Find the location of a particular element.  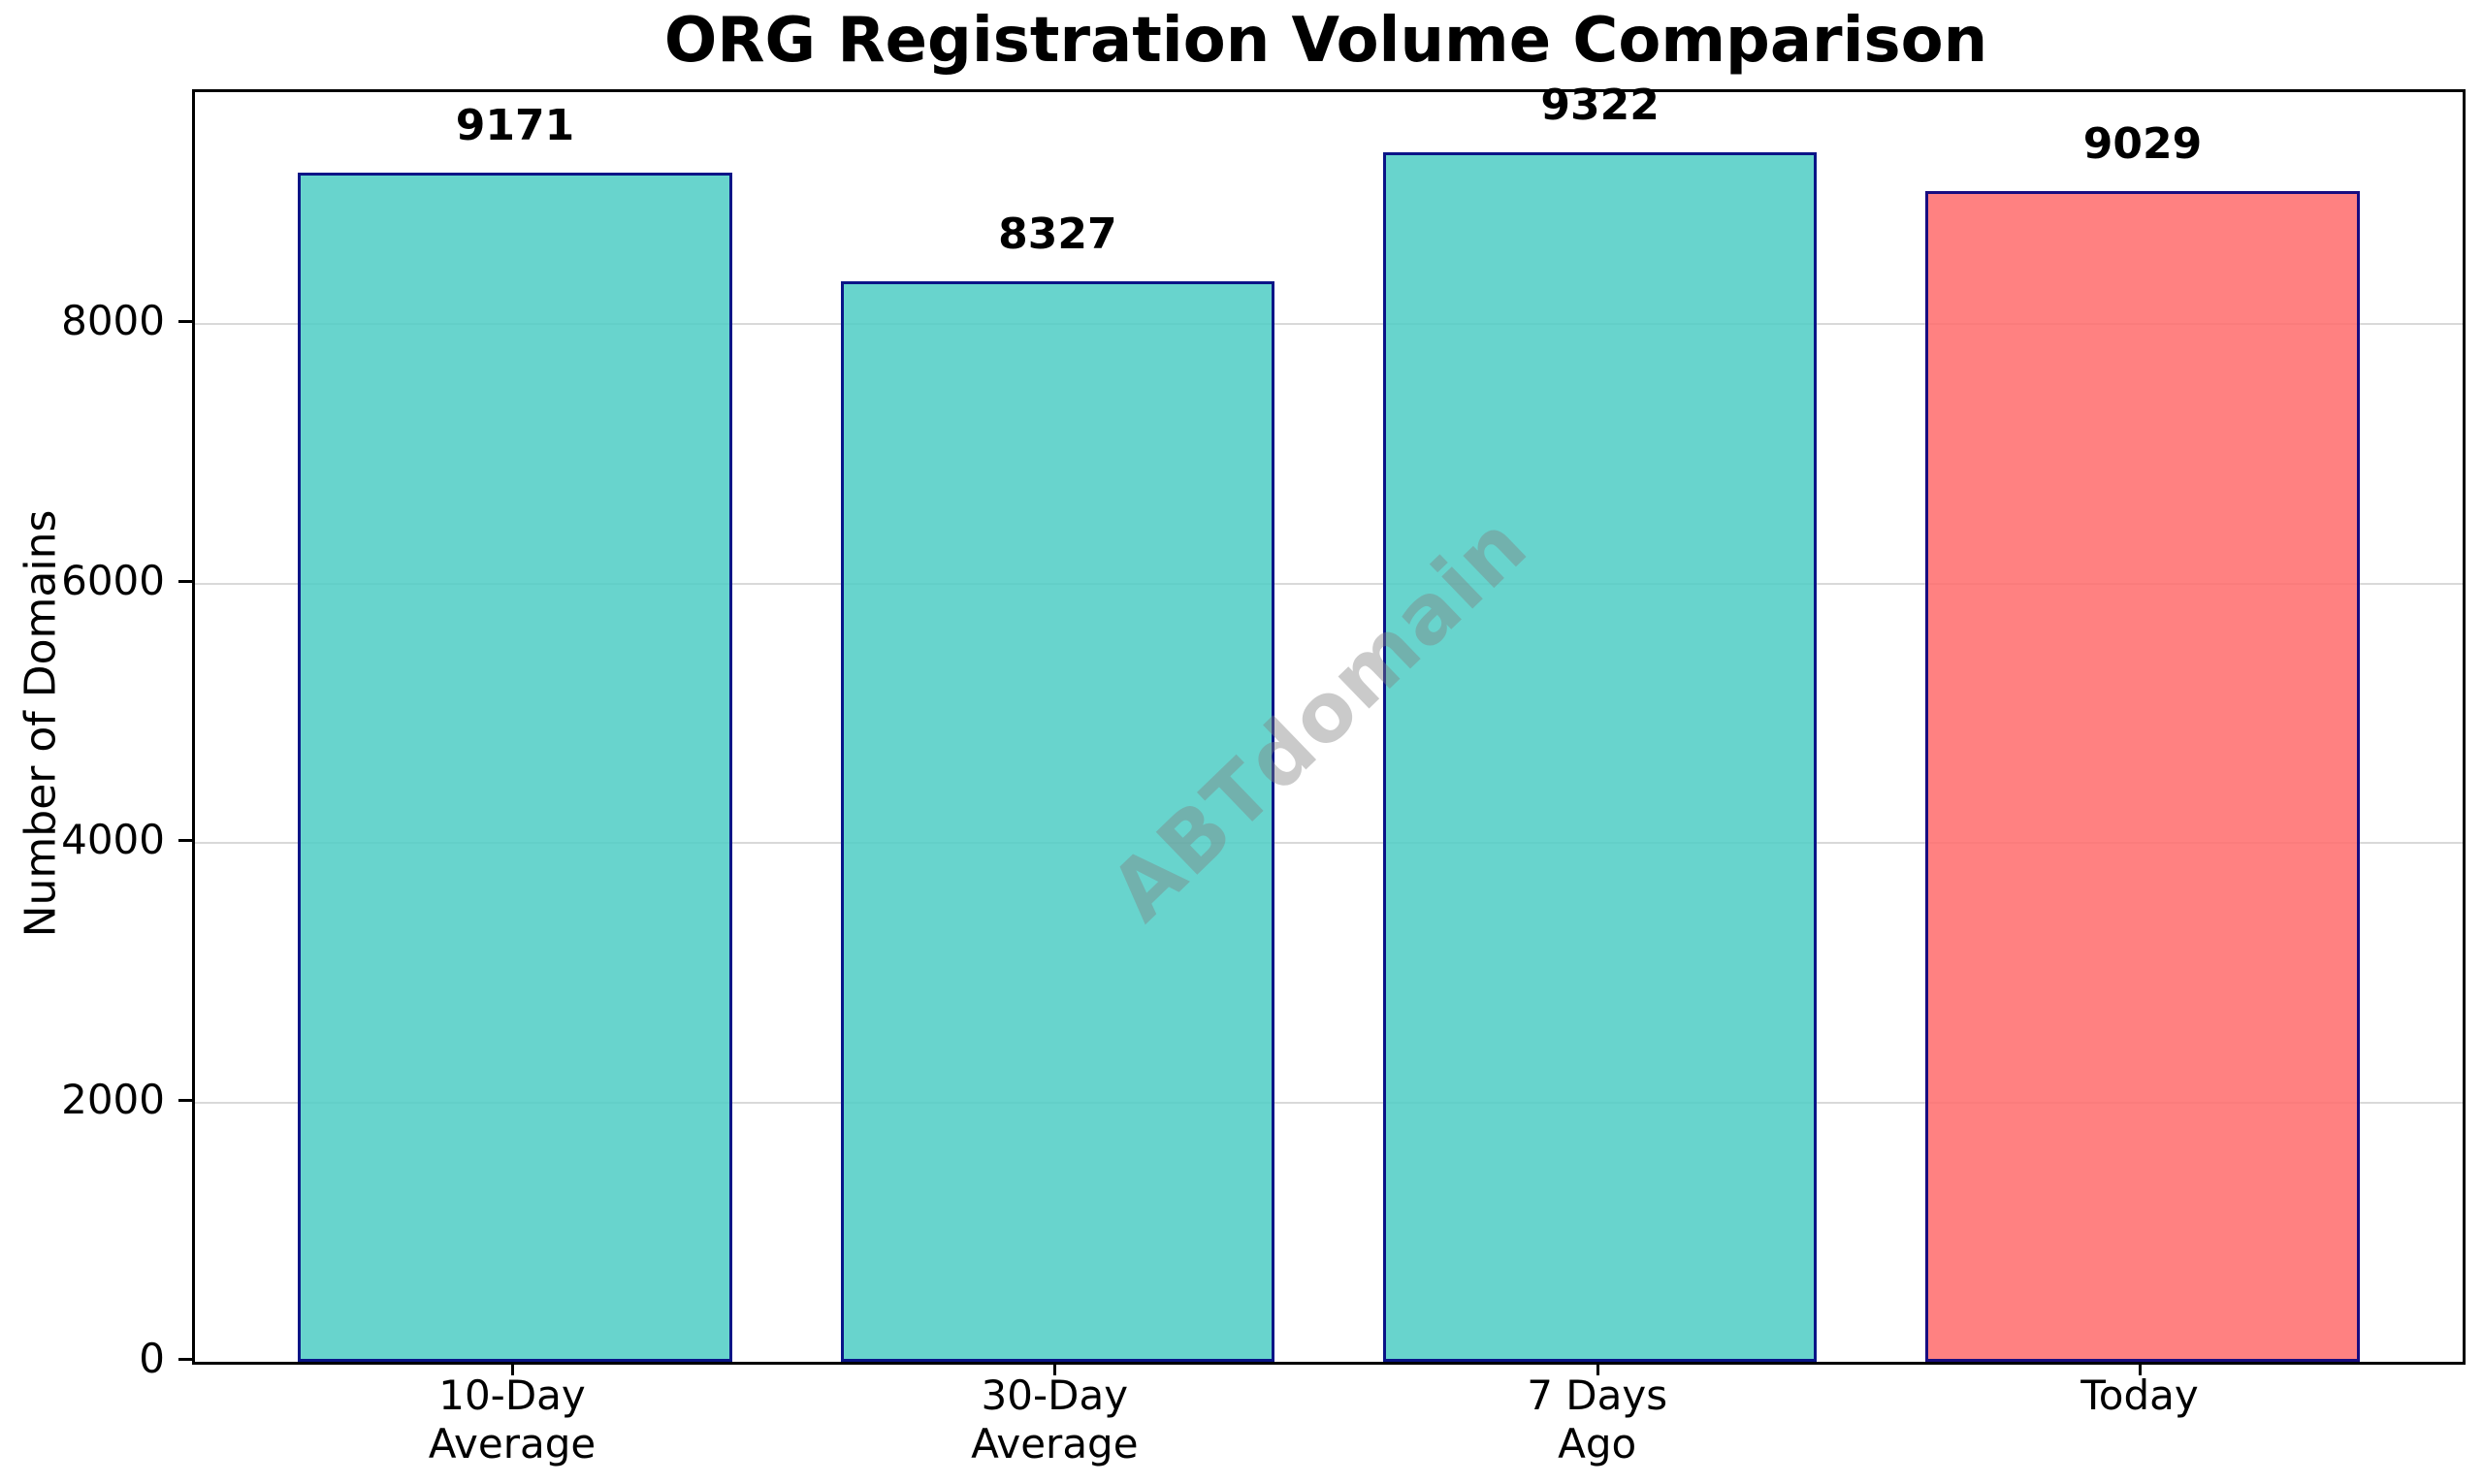

x-tick-mark-30-day-average is located at coordinates (1055, 1368).